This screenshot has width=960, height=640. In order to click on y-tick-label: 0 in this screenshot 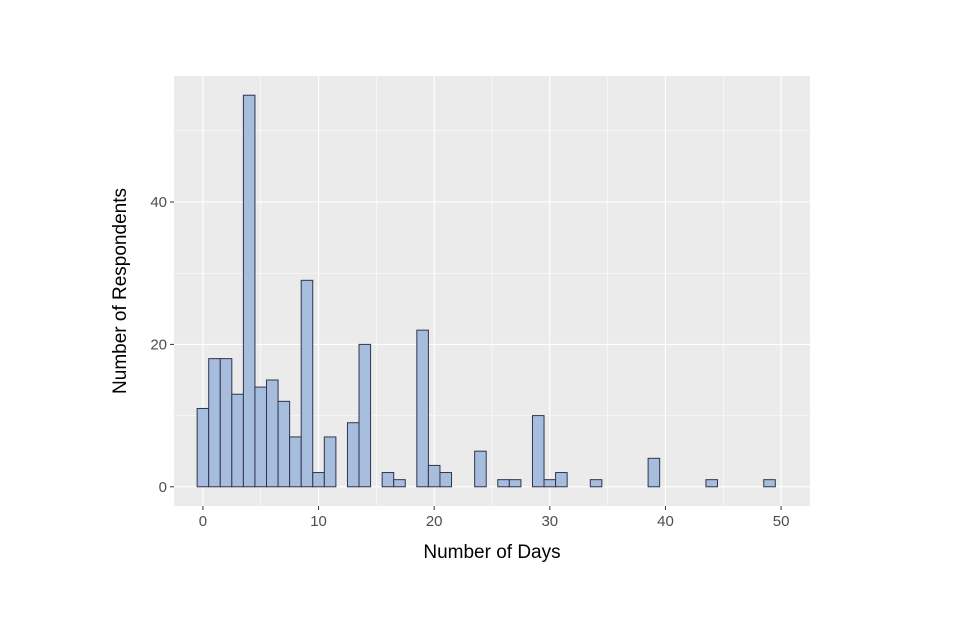, I will do `click(163, 487)`.